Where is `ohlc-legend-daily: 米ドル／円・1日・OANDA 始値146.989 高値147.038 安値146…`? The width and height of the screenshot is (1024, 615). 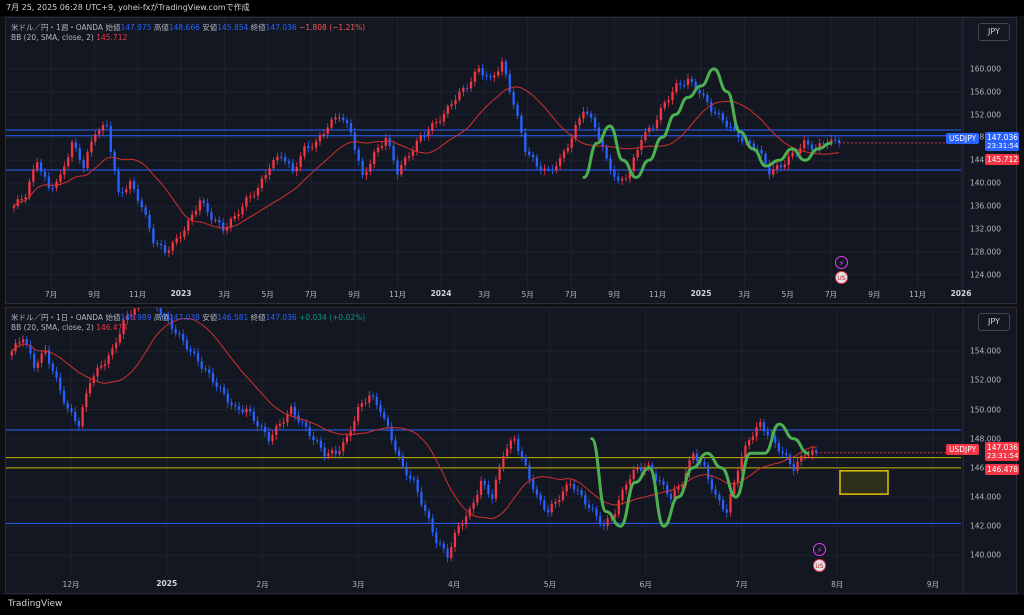 ohlc-legend-daily: 米ドル／円・1日・OANDA 始値146.989 高値147.038 安値146… is located at coordinates (188, 317).